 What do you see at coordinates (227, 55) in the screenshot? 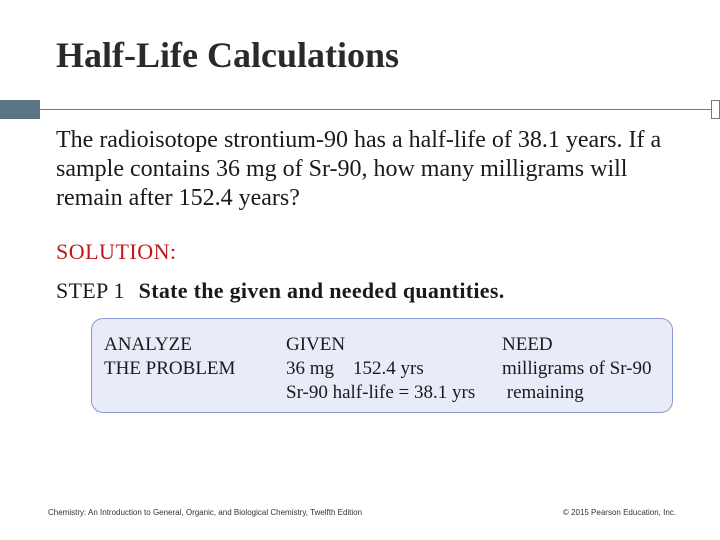
I see `slide-title: Half-Life Calculations` at bounding box center [227, 55].